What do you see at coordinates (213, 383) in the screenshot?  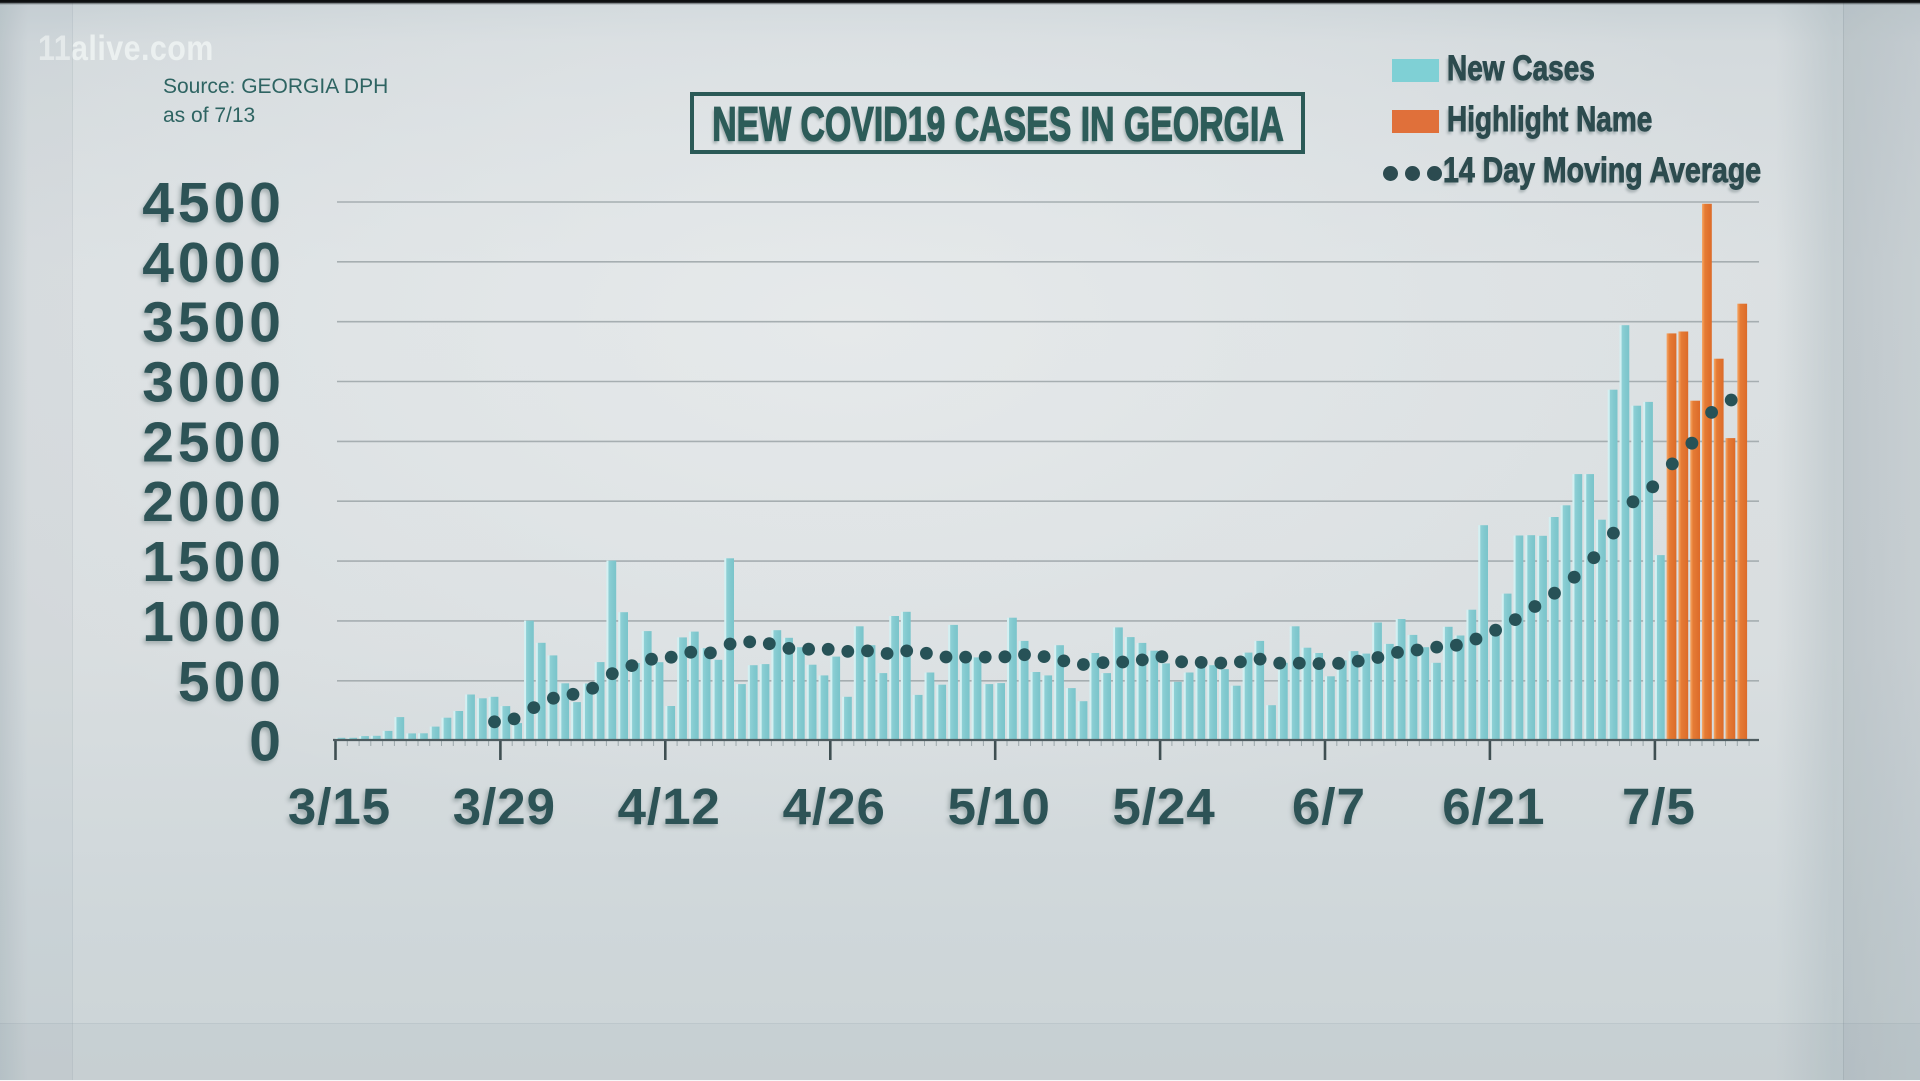 I see `svg-text: 3000` at bounding box center [213, 383].